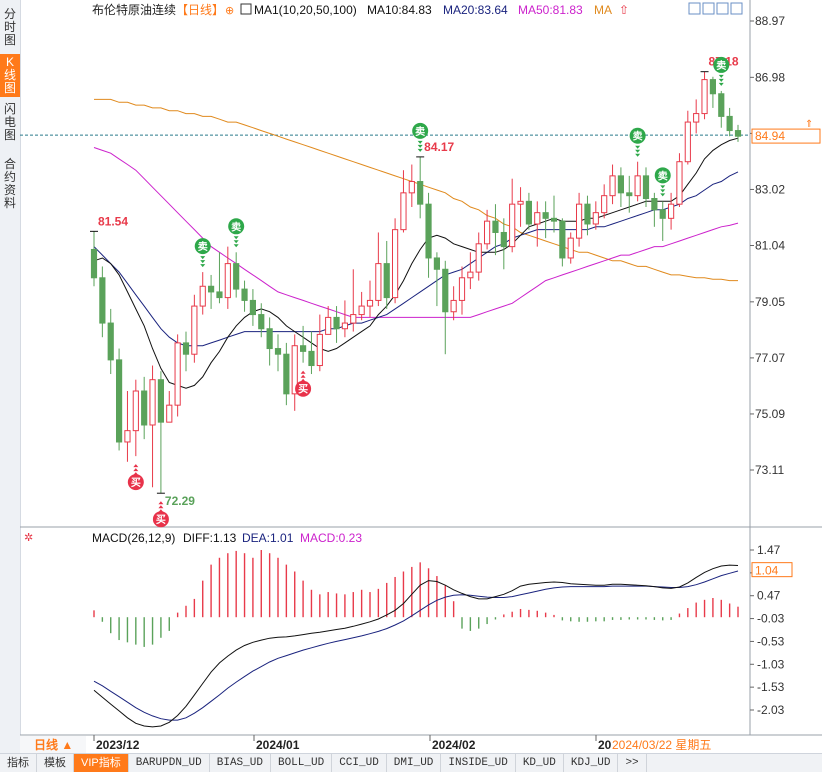  Describe the element at coordinates (478, 763) in the screenshot. I see `indicator-tab-8: INSIDE_UD` at that location.